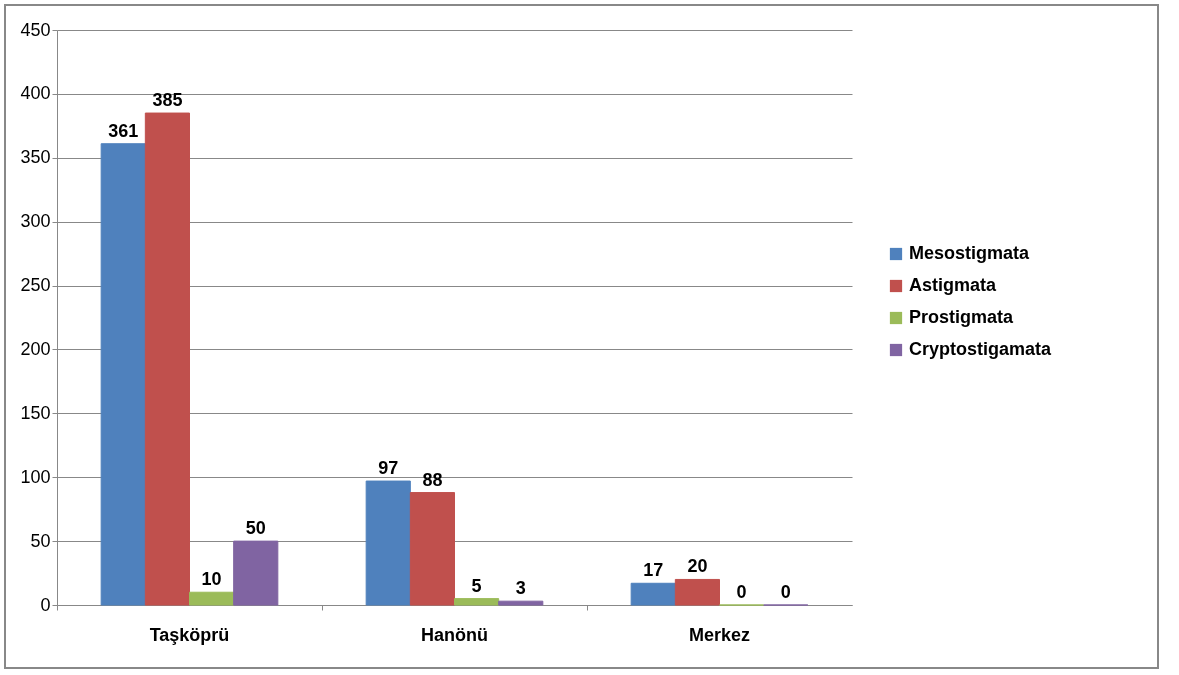  Describe the element at coordinates (35, 93) in the screenshot. I see `y-tick-label: 400` at that location.